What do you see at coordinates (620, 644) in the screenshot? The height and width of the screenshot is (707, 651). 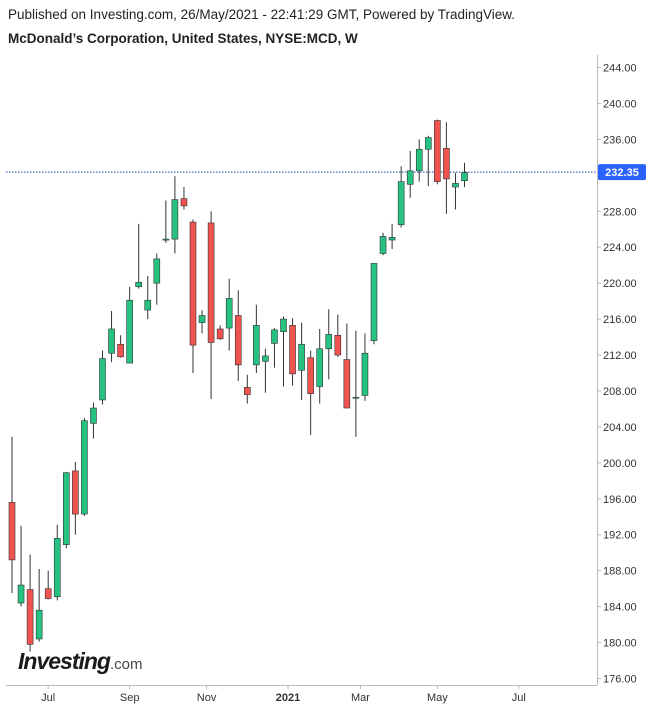 I see `y-tick-label: 180.00` at bounding box center [620, 644].